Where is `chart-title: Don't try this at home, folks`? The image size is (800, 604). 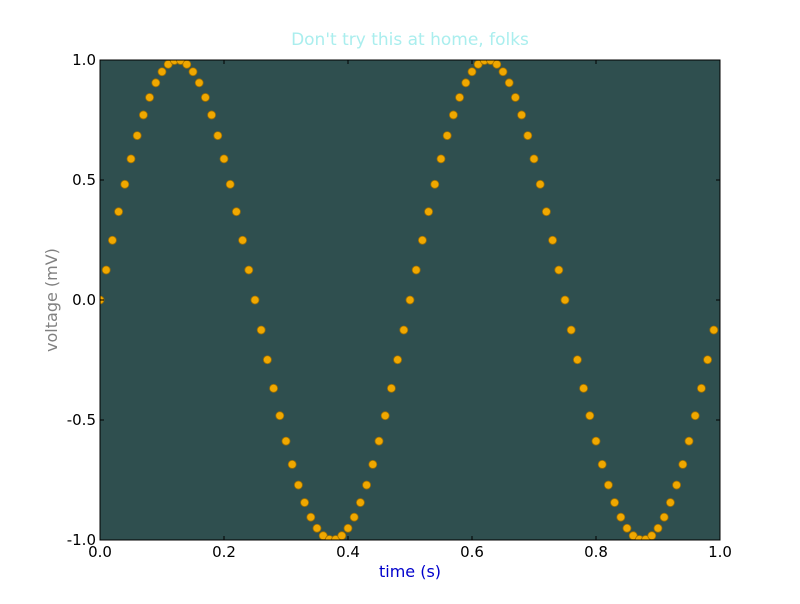
chart-title: Don't try this at home, folks is located at coordinates (410, 40).